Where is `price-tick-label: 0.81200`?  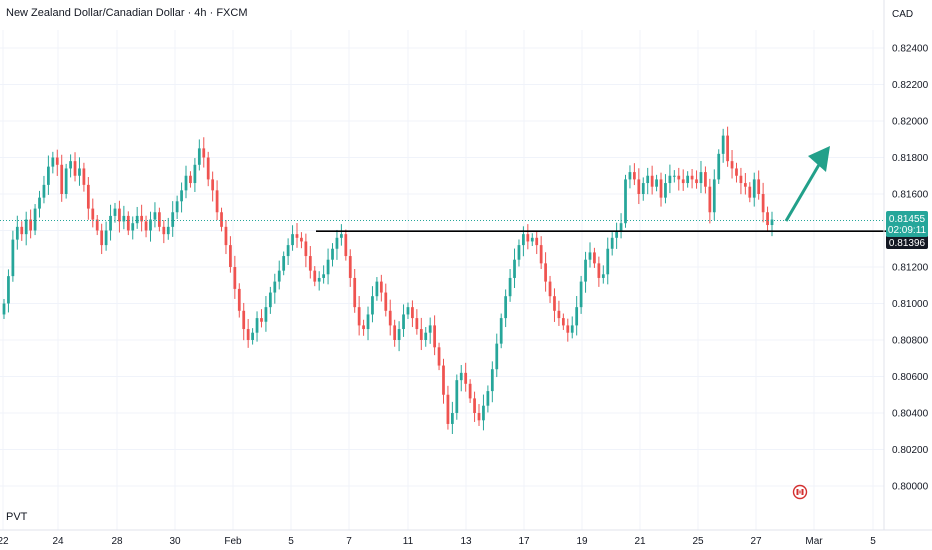 price-tick-label: 0.81200 is located at coordinates (910, 268).